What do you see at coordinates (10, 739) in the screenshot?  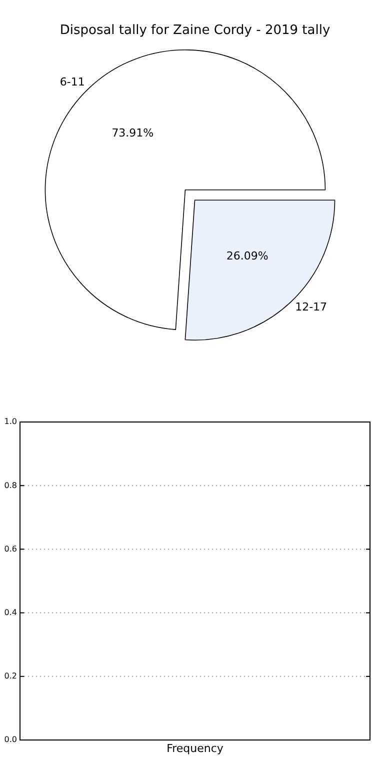 I see `y-tick-label: 0.0` at bounding box center [10, 739].